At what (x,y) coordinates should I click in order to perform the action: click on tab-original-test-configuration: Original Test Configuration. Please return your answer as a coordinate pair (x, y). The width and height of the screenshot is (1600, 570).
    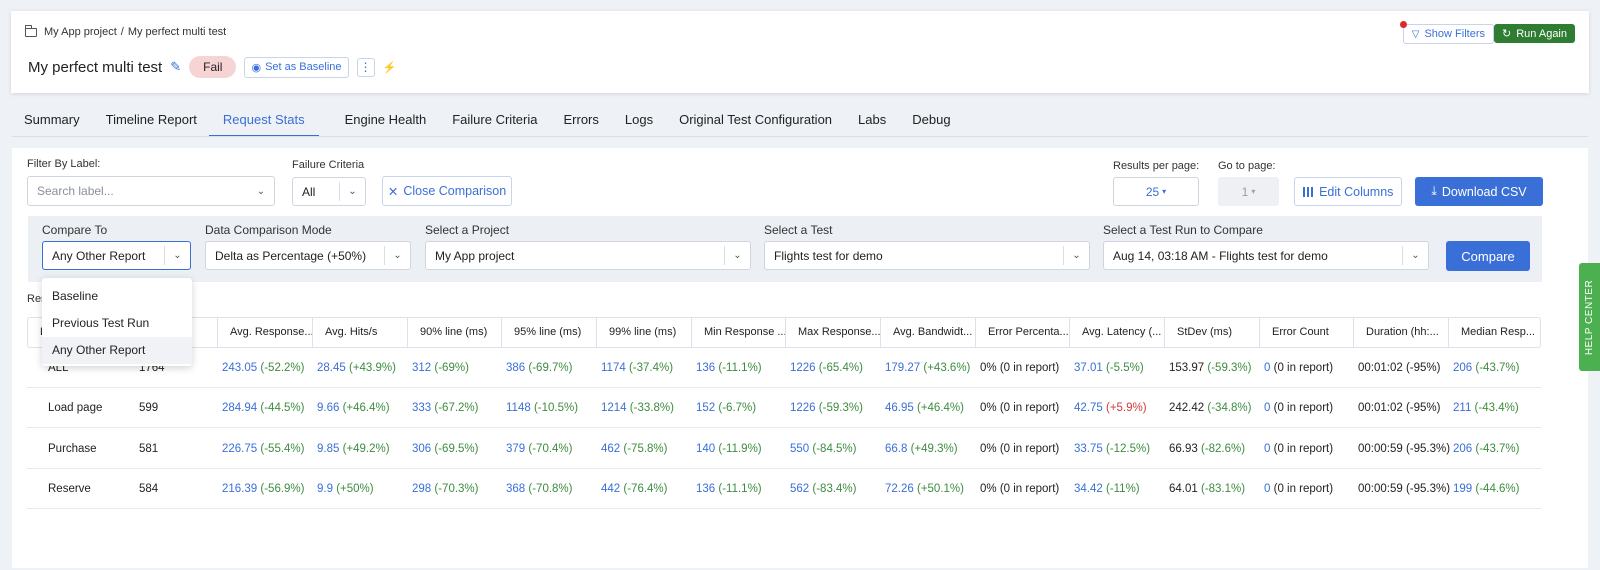
    Looking at the image, I should click on (756, 119).